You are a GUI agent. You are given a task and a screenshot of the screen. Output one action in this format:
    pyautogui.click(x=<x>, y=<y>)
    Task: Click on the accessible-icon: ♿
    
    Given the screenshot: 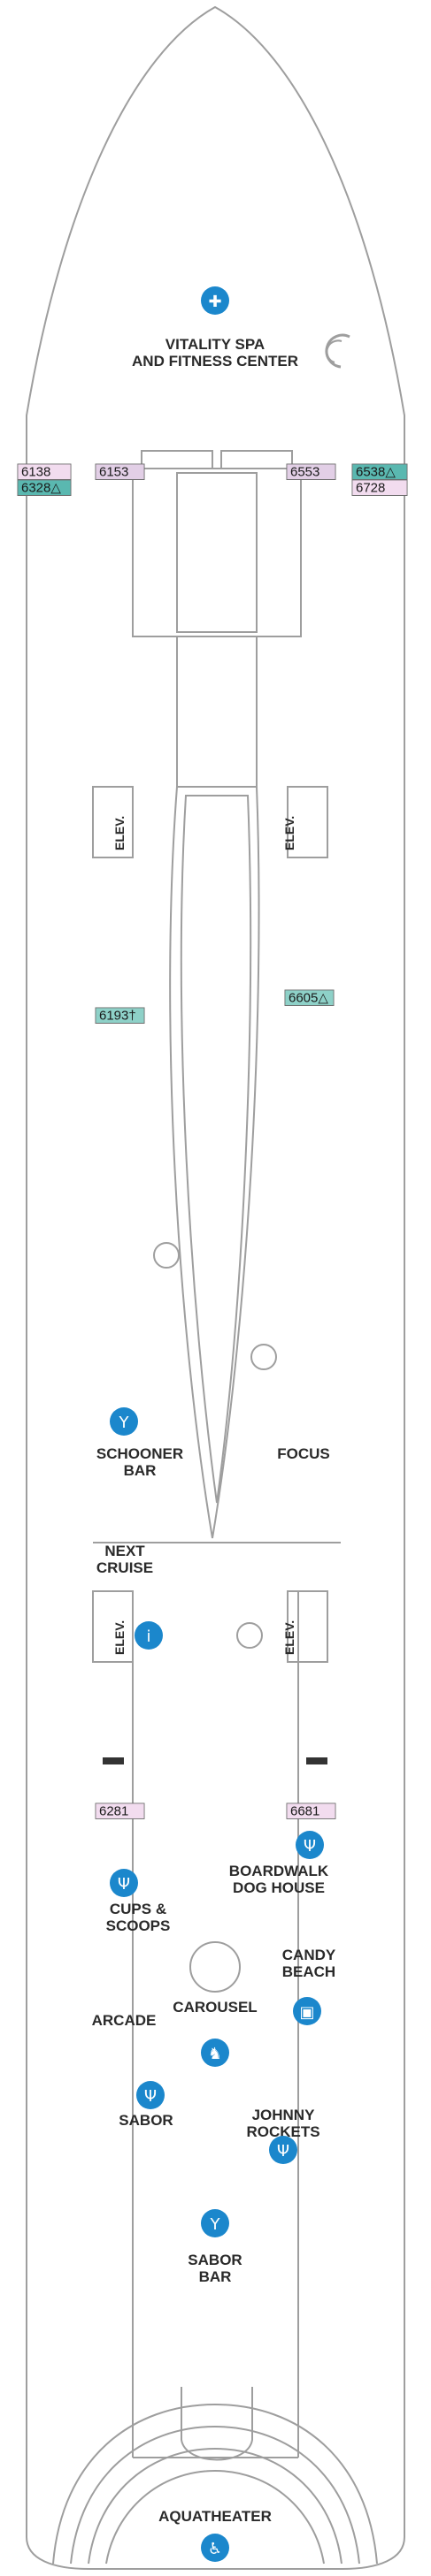 What is the action you would take?
    pyautogui.click(x=215, y=2548)
    